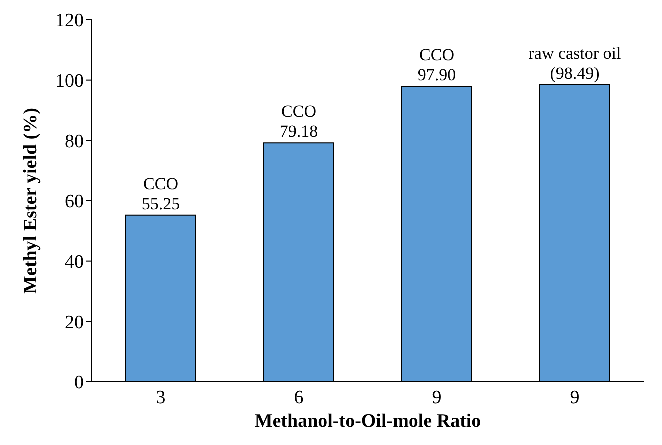 Image resolution: width=662 pixels, height=445 pixels. I want to click on x-tick-label: 3, so click(161, 397).